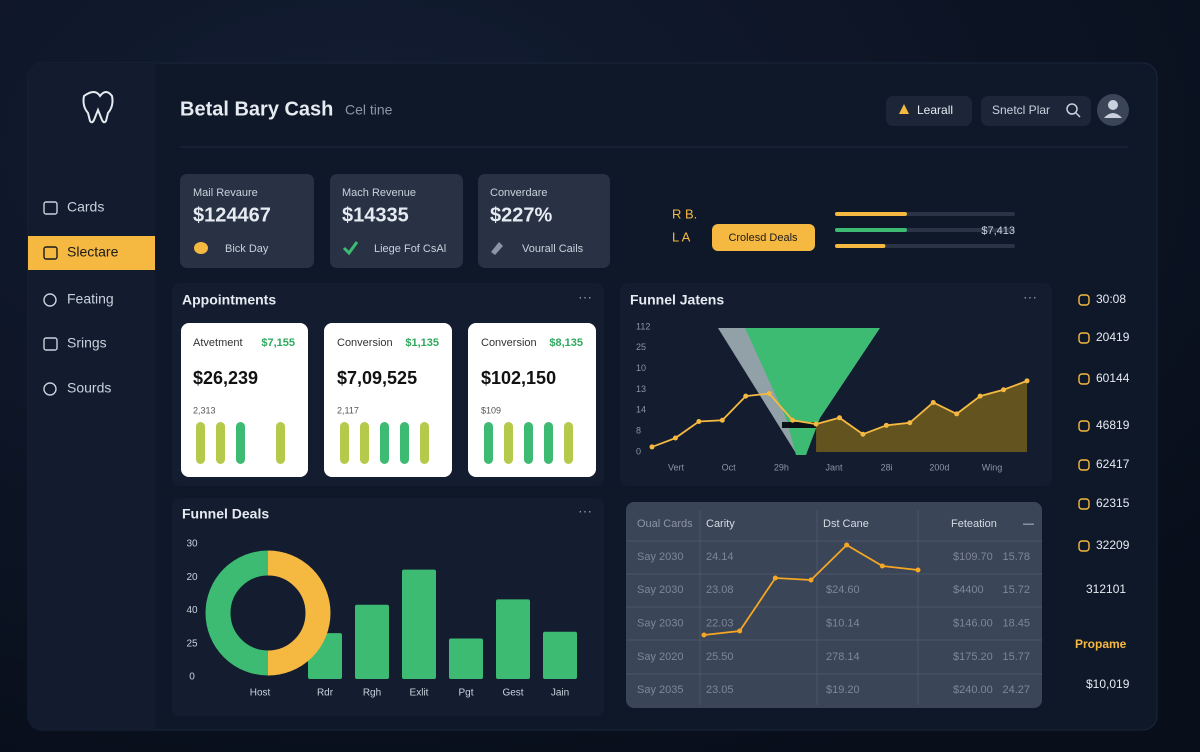  What do you see at coordinates (846, 524) in the screenshot?
I see `table-header: Dst Cane` at bounding box center [846, 524].